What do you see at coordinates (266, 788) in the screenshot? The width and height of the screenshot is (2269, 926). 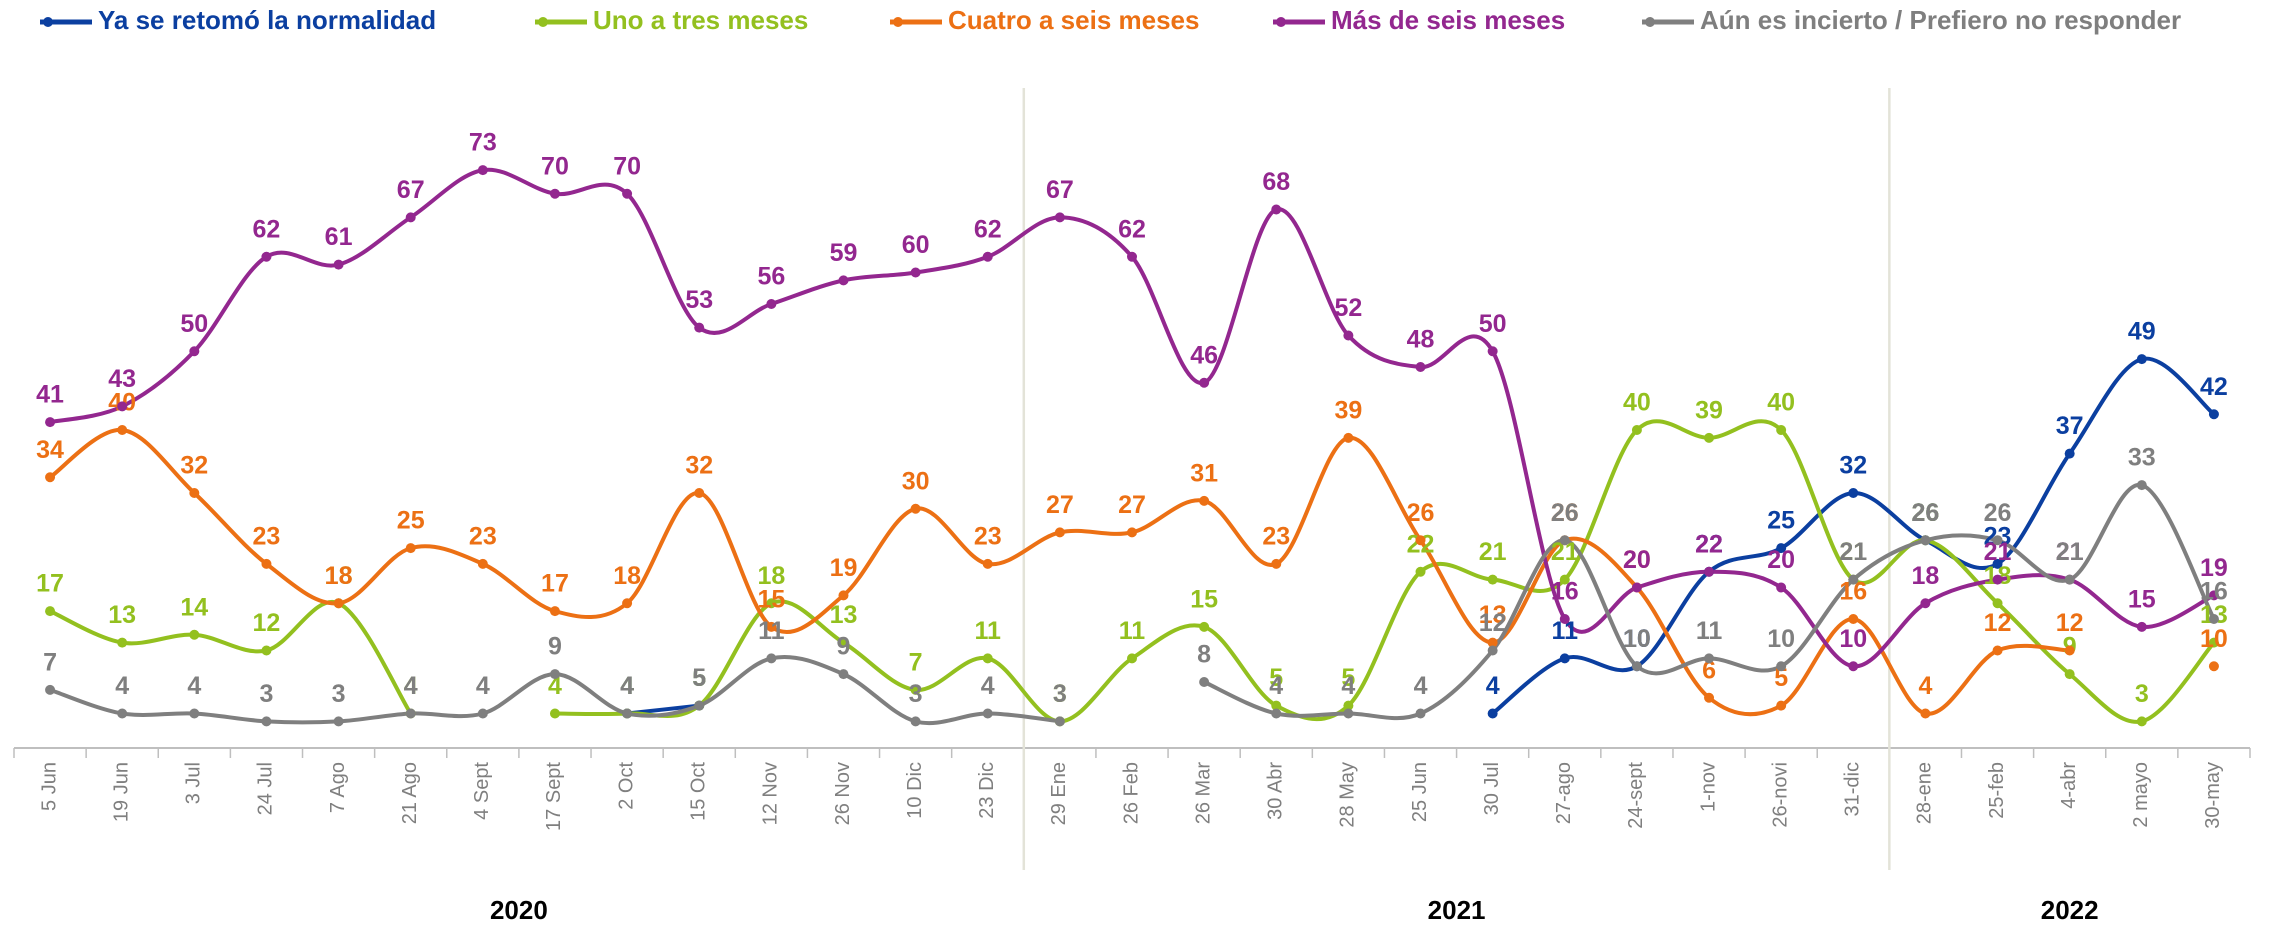 I see `x-tick-label: 24 Jul` at bounding box center [266, 788].